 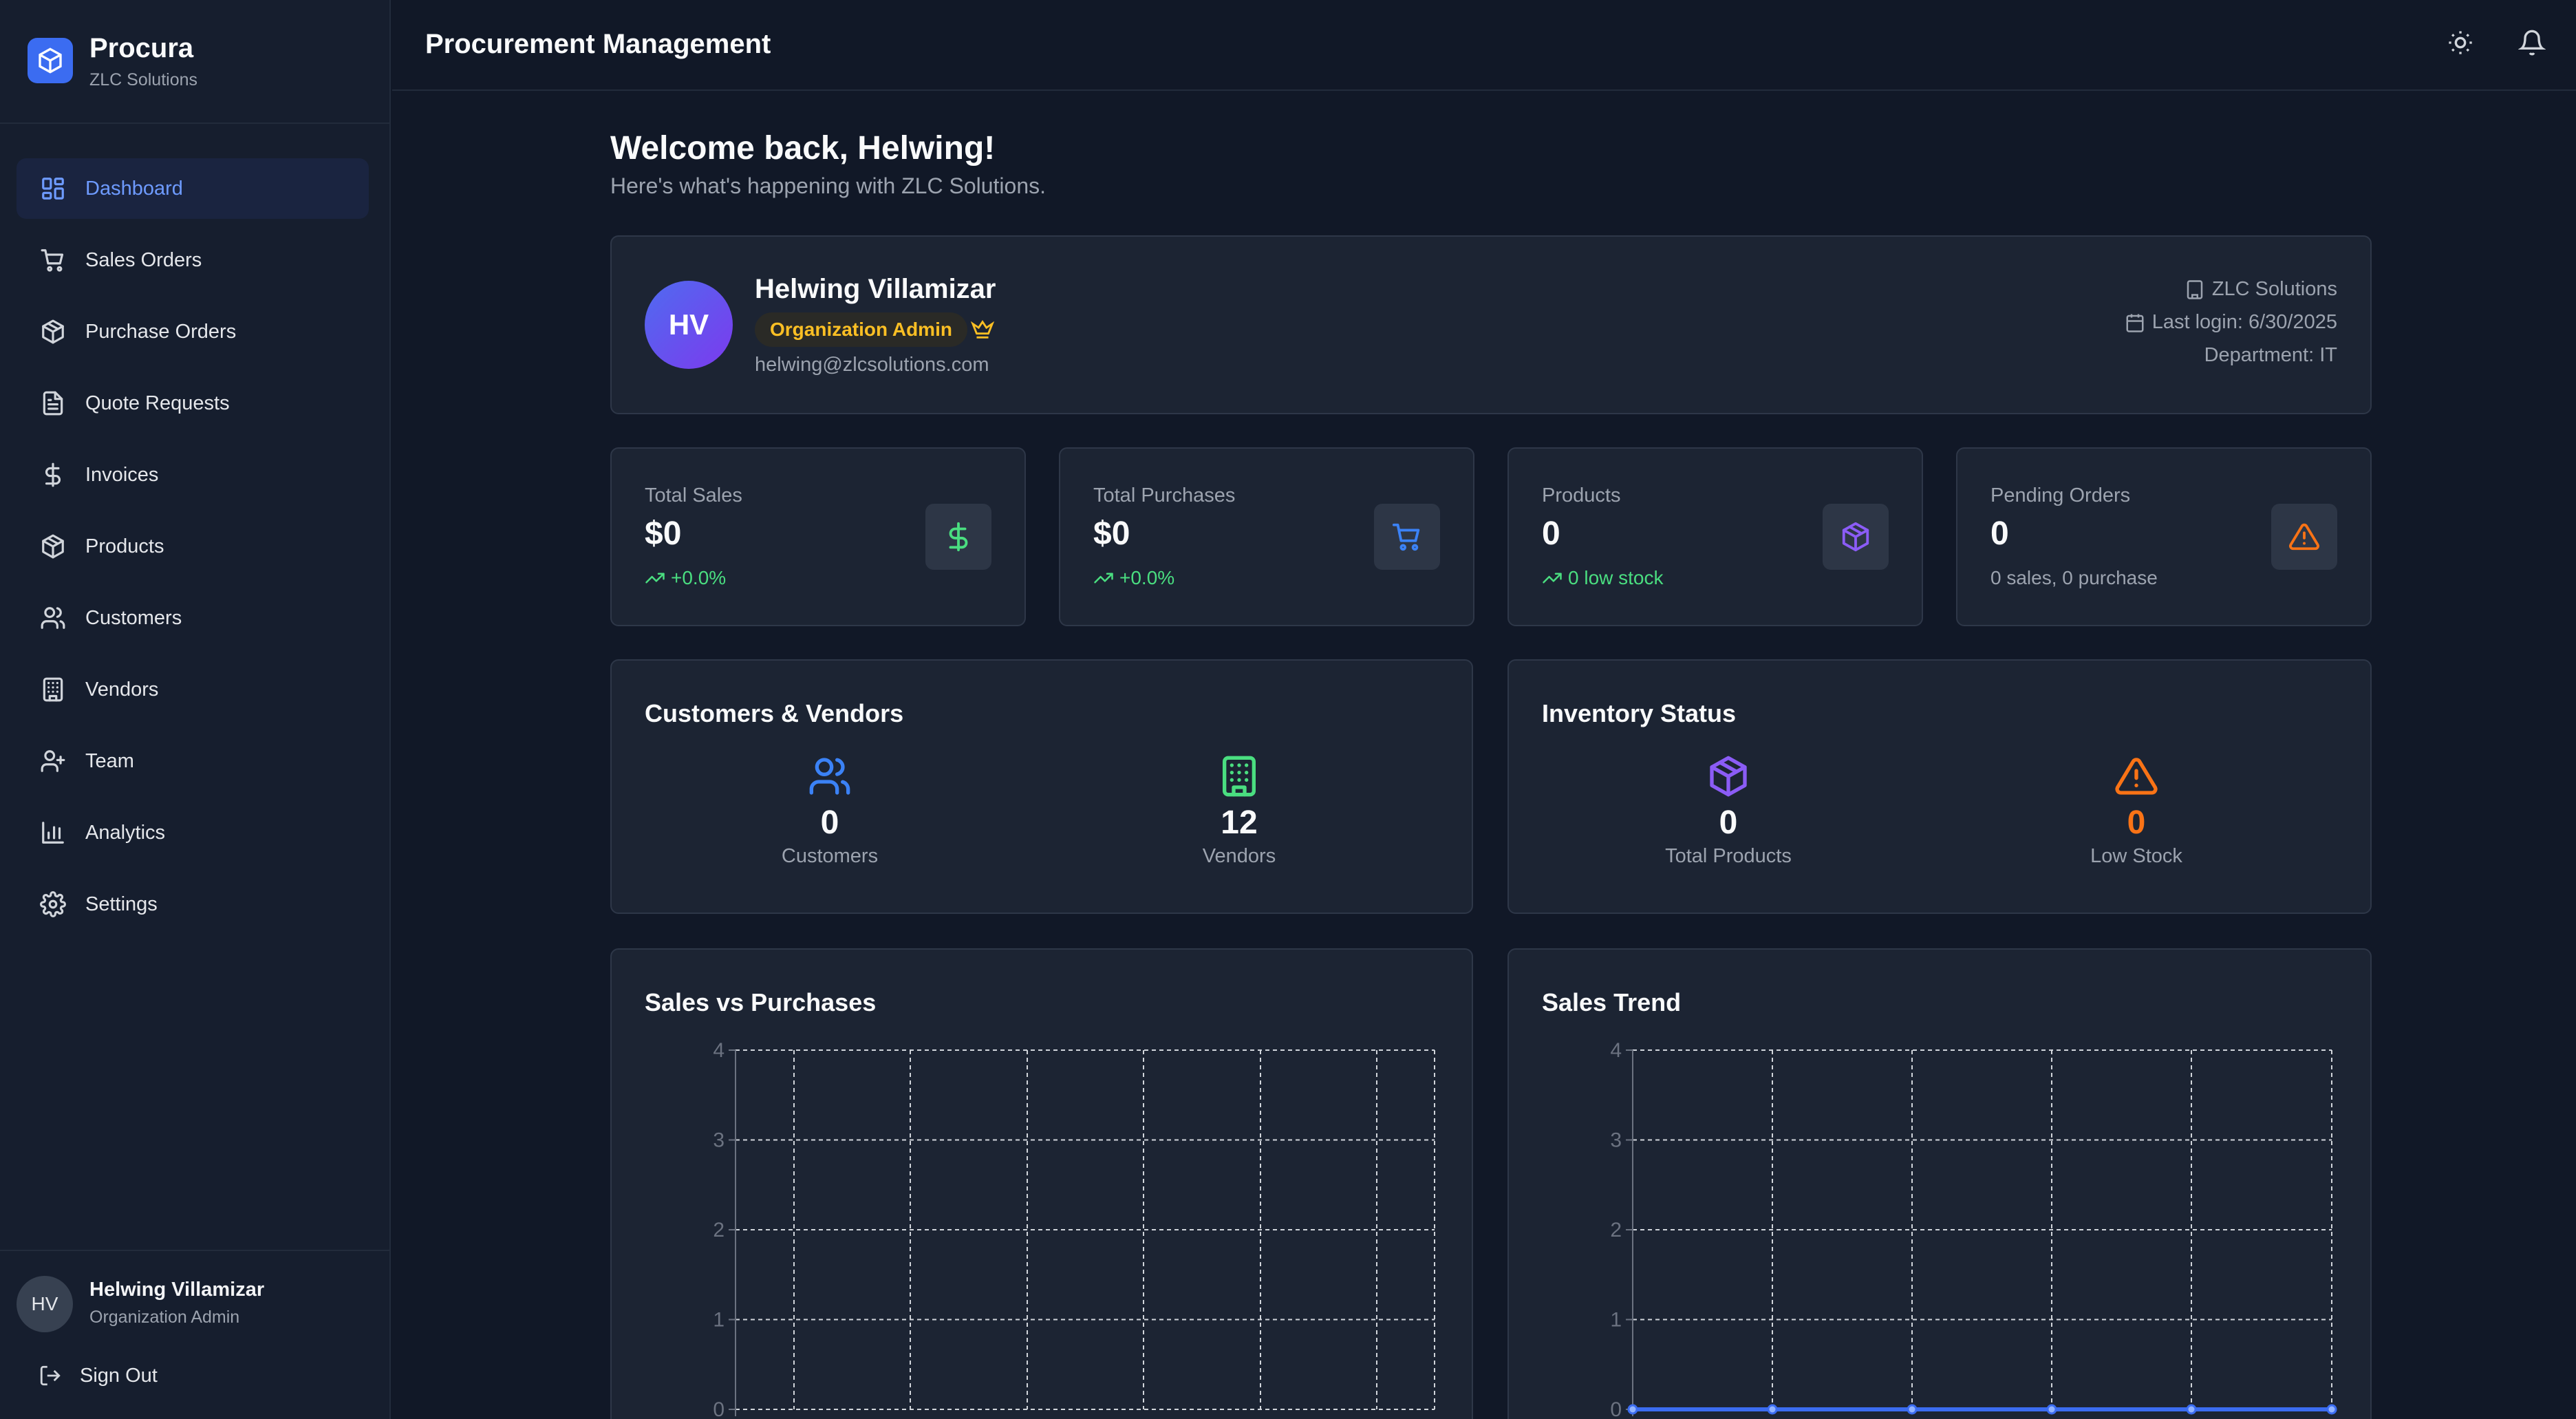 I want to click on stat-card-pending-orders: Pending Orders 0 0 sales, 0 purchase, so click(x=2164, y=536).